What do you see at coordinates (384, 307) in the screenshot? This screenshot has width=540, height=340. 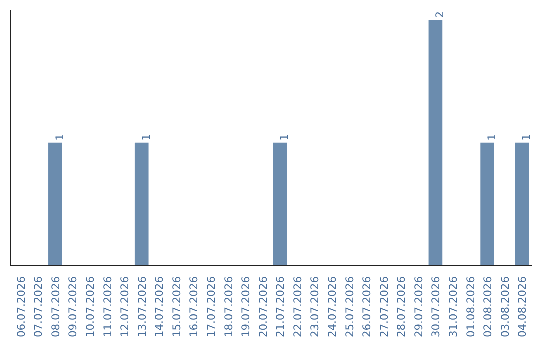 I see `x-tick-label: 27.07.2026` at bounding box center [384, 307].